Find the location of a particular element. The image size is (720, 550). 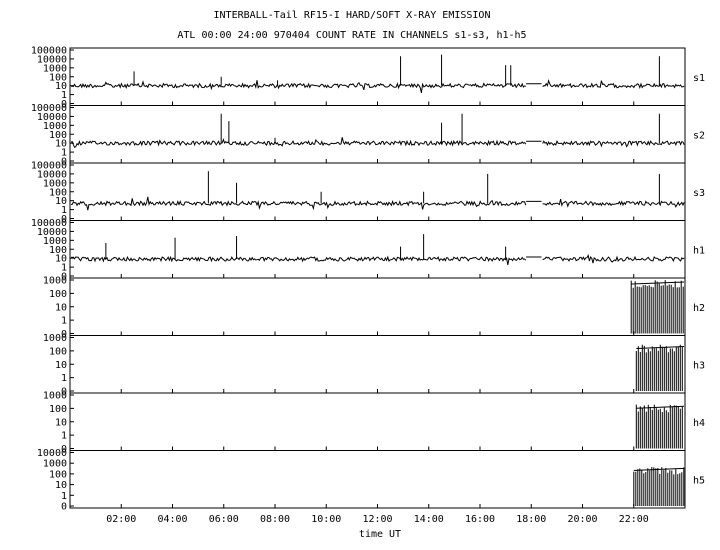

channel-label: h3 is located at coordinates (699, 365).